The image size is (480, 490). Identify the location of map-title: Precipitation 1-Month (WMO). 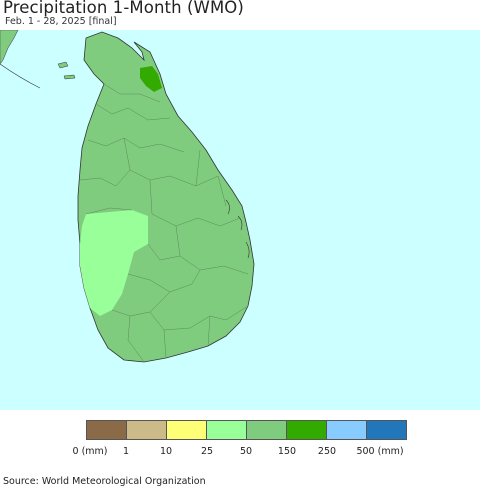
(123, 8).